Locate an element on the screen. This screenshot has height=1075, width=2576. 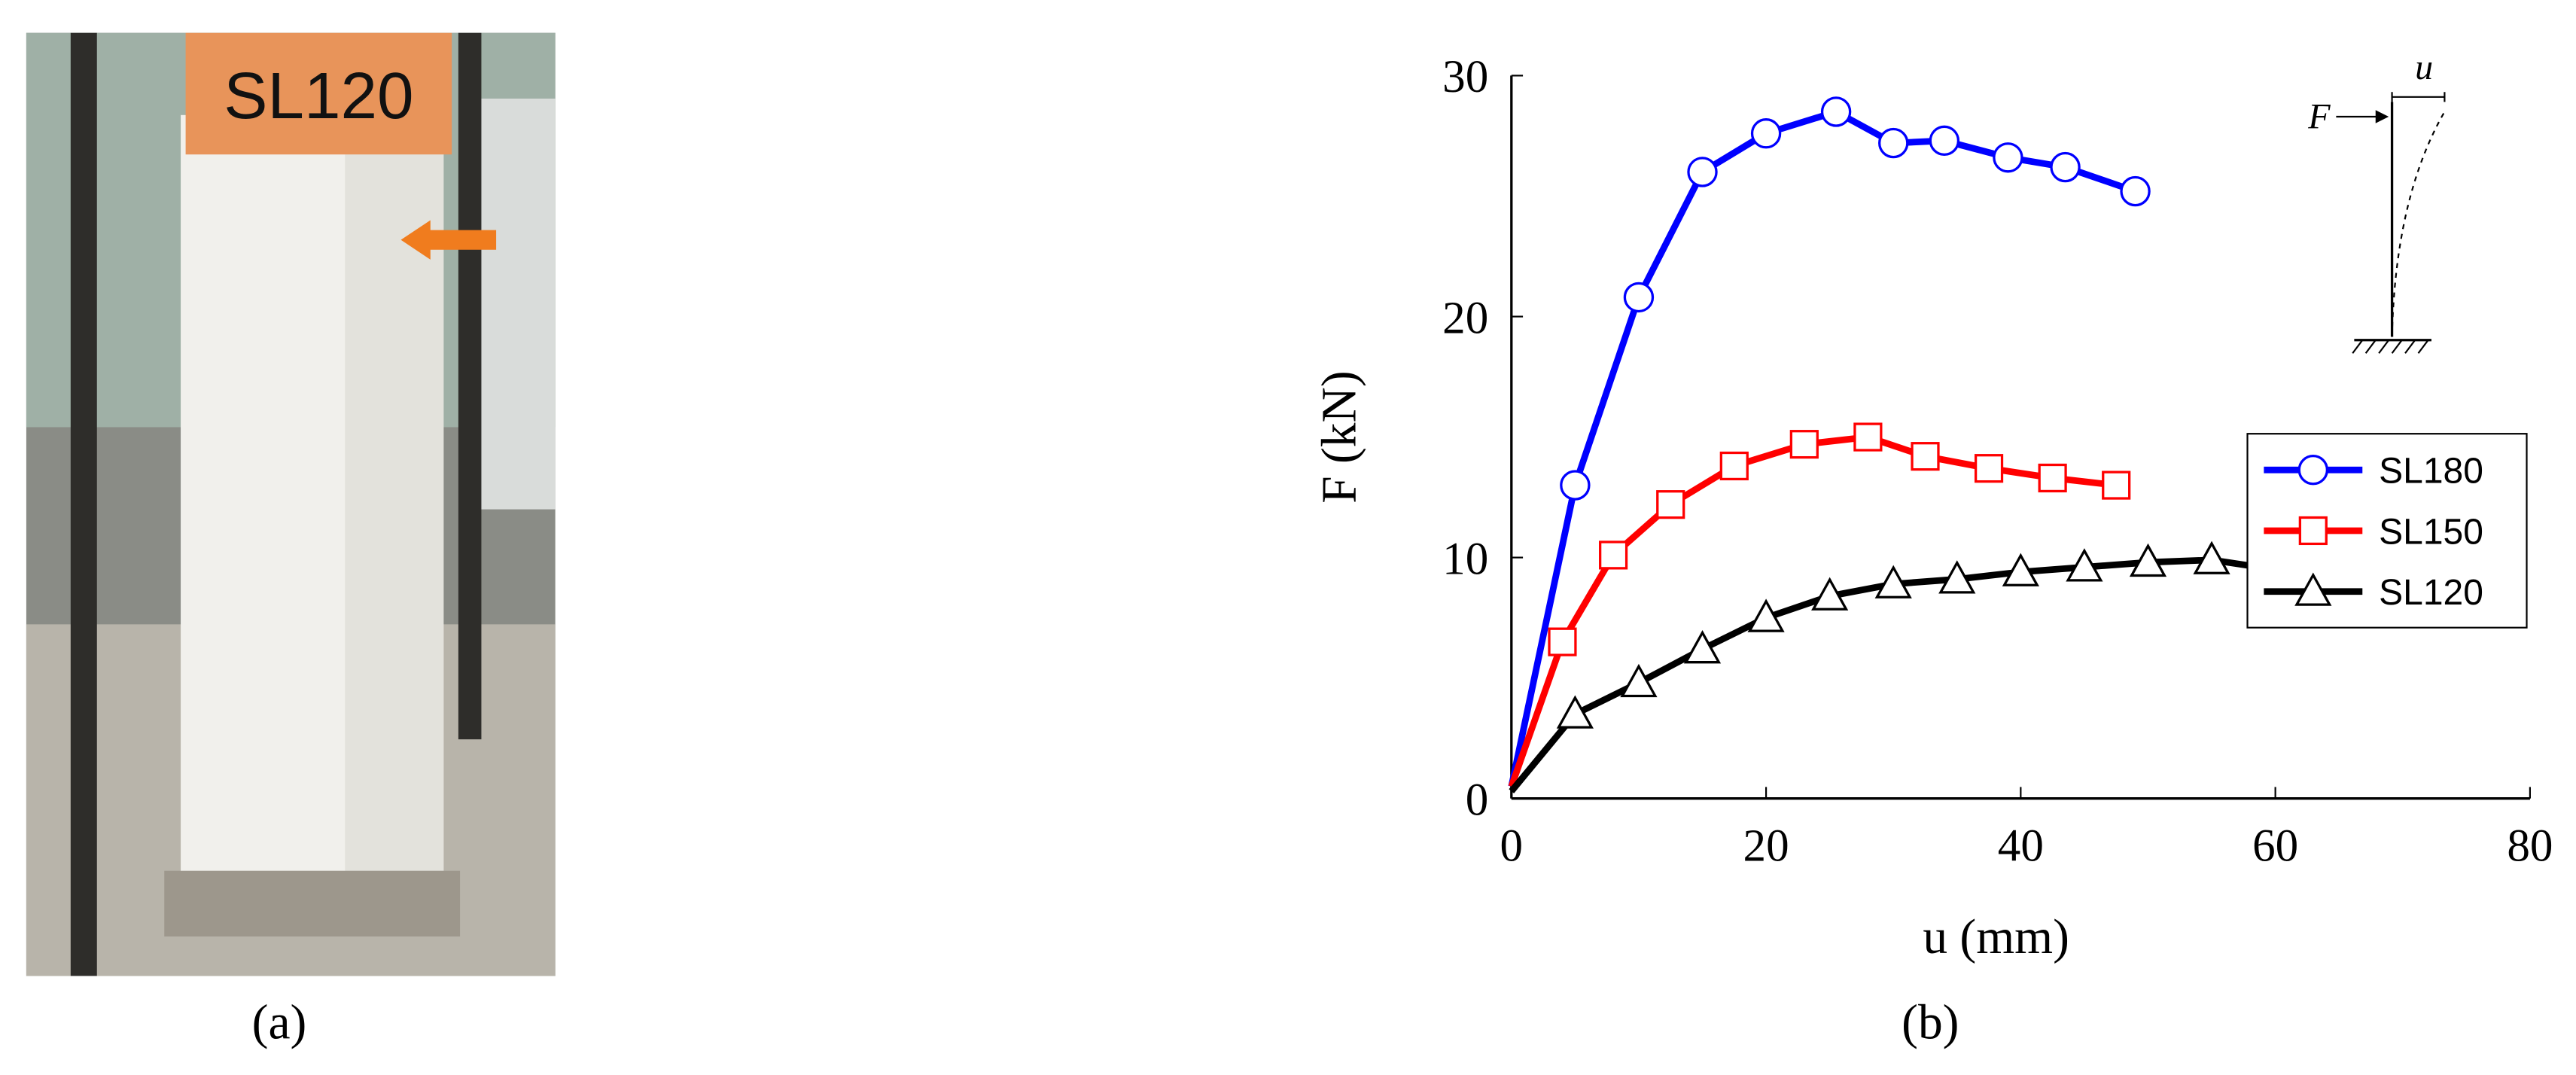
photo-base is located at coordinates (313, 904).